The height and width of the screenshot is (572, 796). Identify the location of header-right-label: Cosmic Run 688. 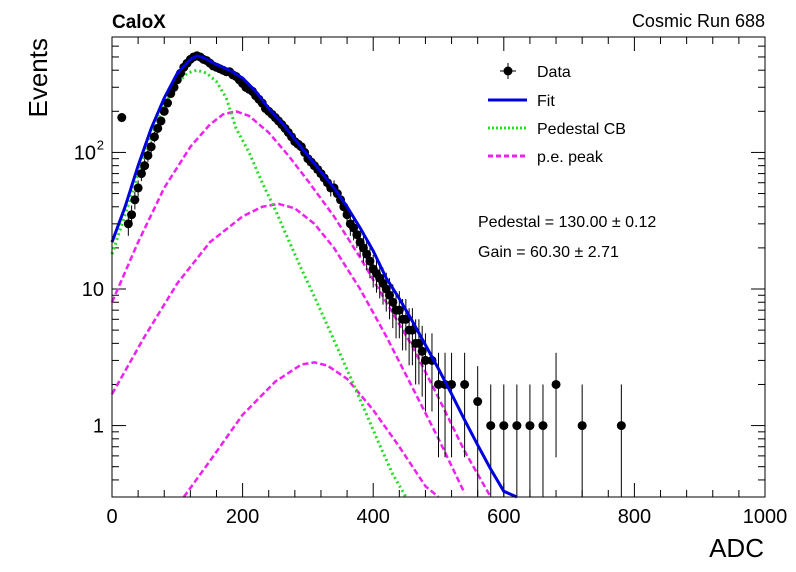
(698, 21).